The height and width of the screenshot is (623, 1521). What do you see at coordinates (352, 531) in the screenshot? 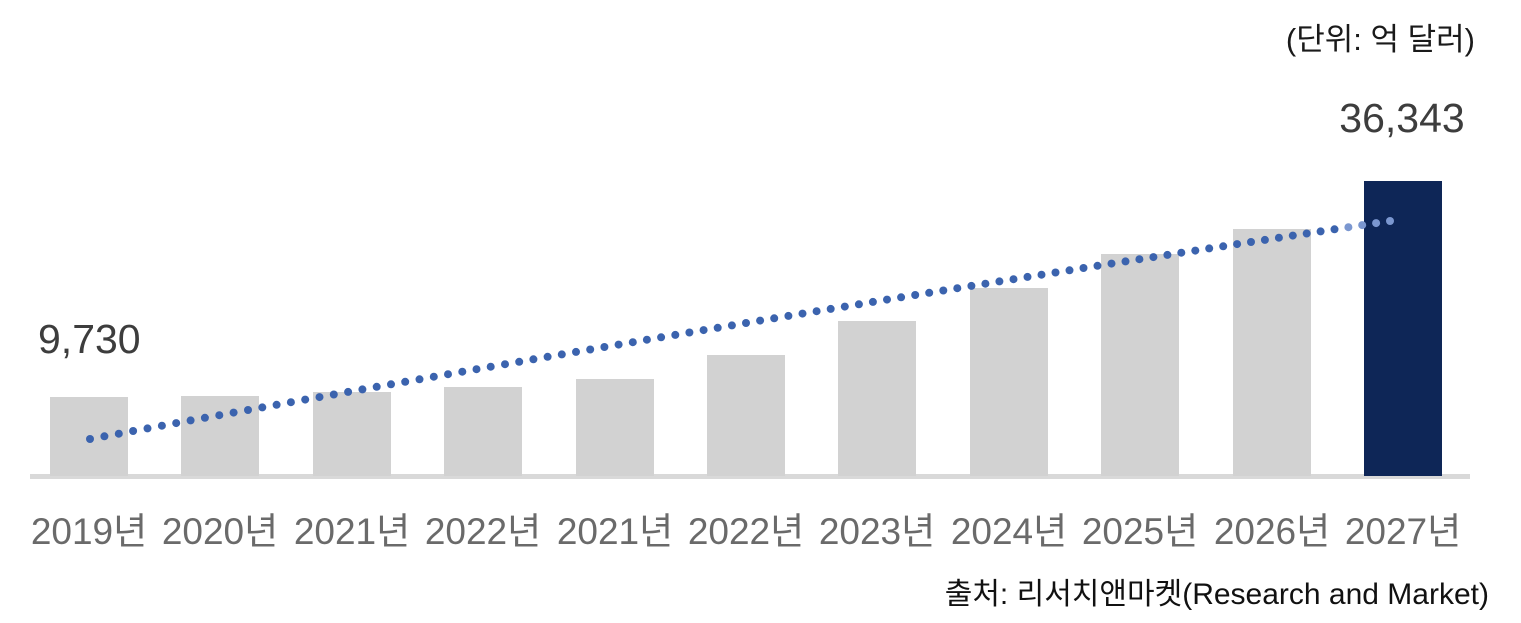
I see `x-tick-label-2: 2021년` at bounding box center [352, 531].